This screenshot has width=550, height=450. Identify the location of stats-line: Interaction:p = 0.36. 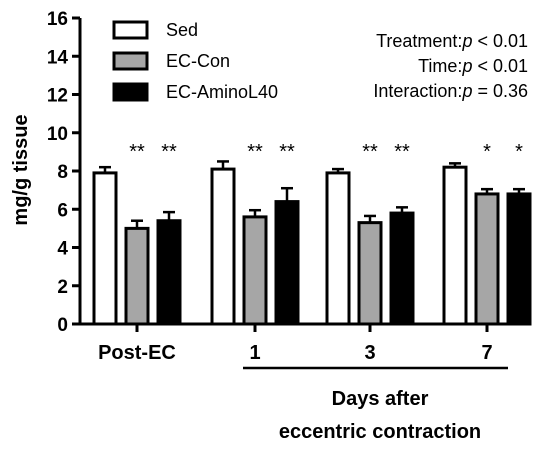
(450, 91).